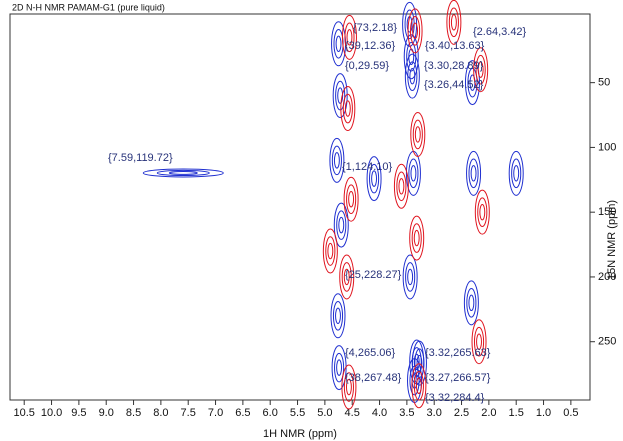  Describe the element at coordinates (461, 413) in the screenshot. I see `x-tick-label: 2.5` at that location.